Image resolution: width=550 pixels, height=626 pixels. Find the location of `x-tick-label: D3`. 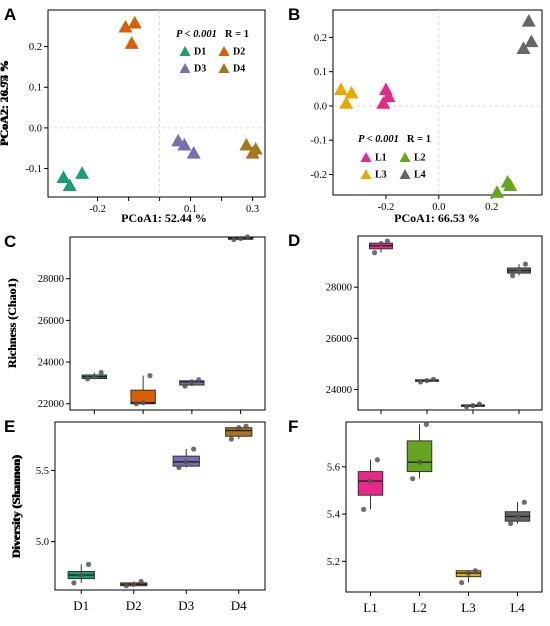

x-tick-label: D3 is located at coordinates (186, 605).